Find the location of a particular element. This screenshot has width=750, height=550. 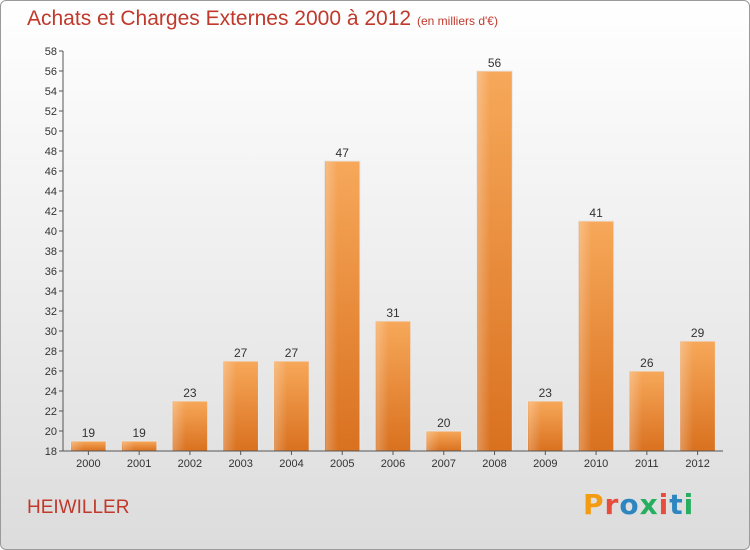

y-tick-label: 40 is located at coordinates (51, 232).